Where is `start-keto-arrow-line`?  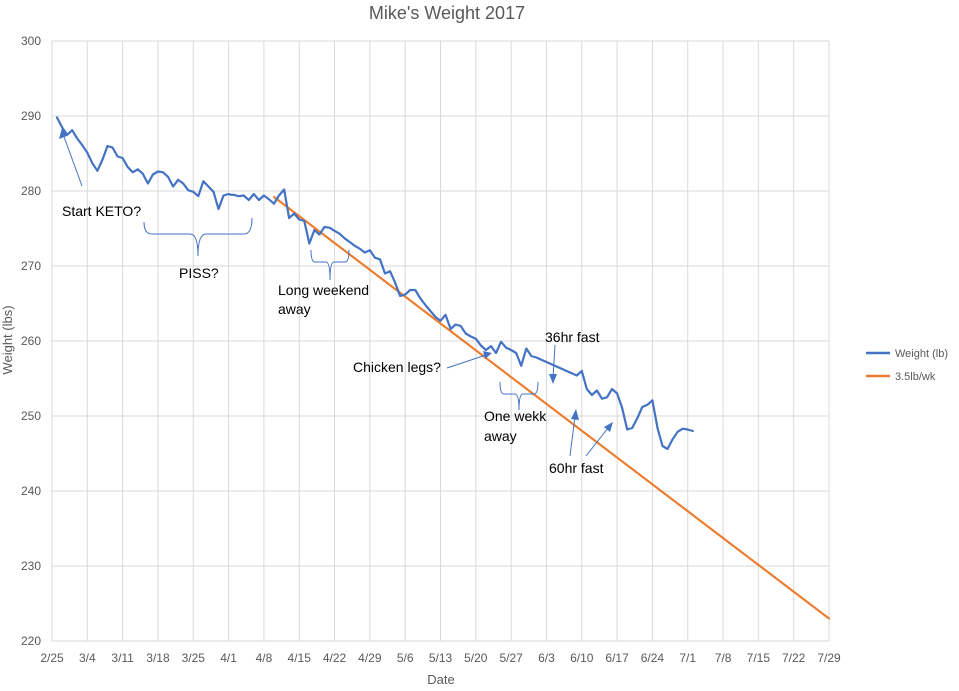
start-keto-arrow-line is located at coordinates (72, 160).